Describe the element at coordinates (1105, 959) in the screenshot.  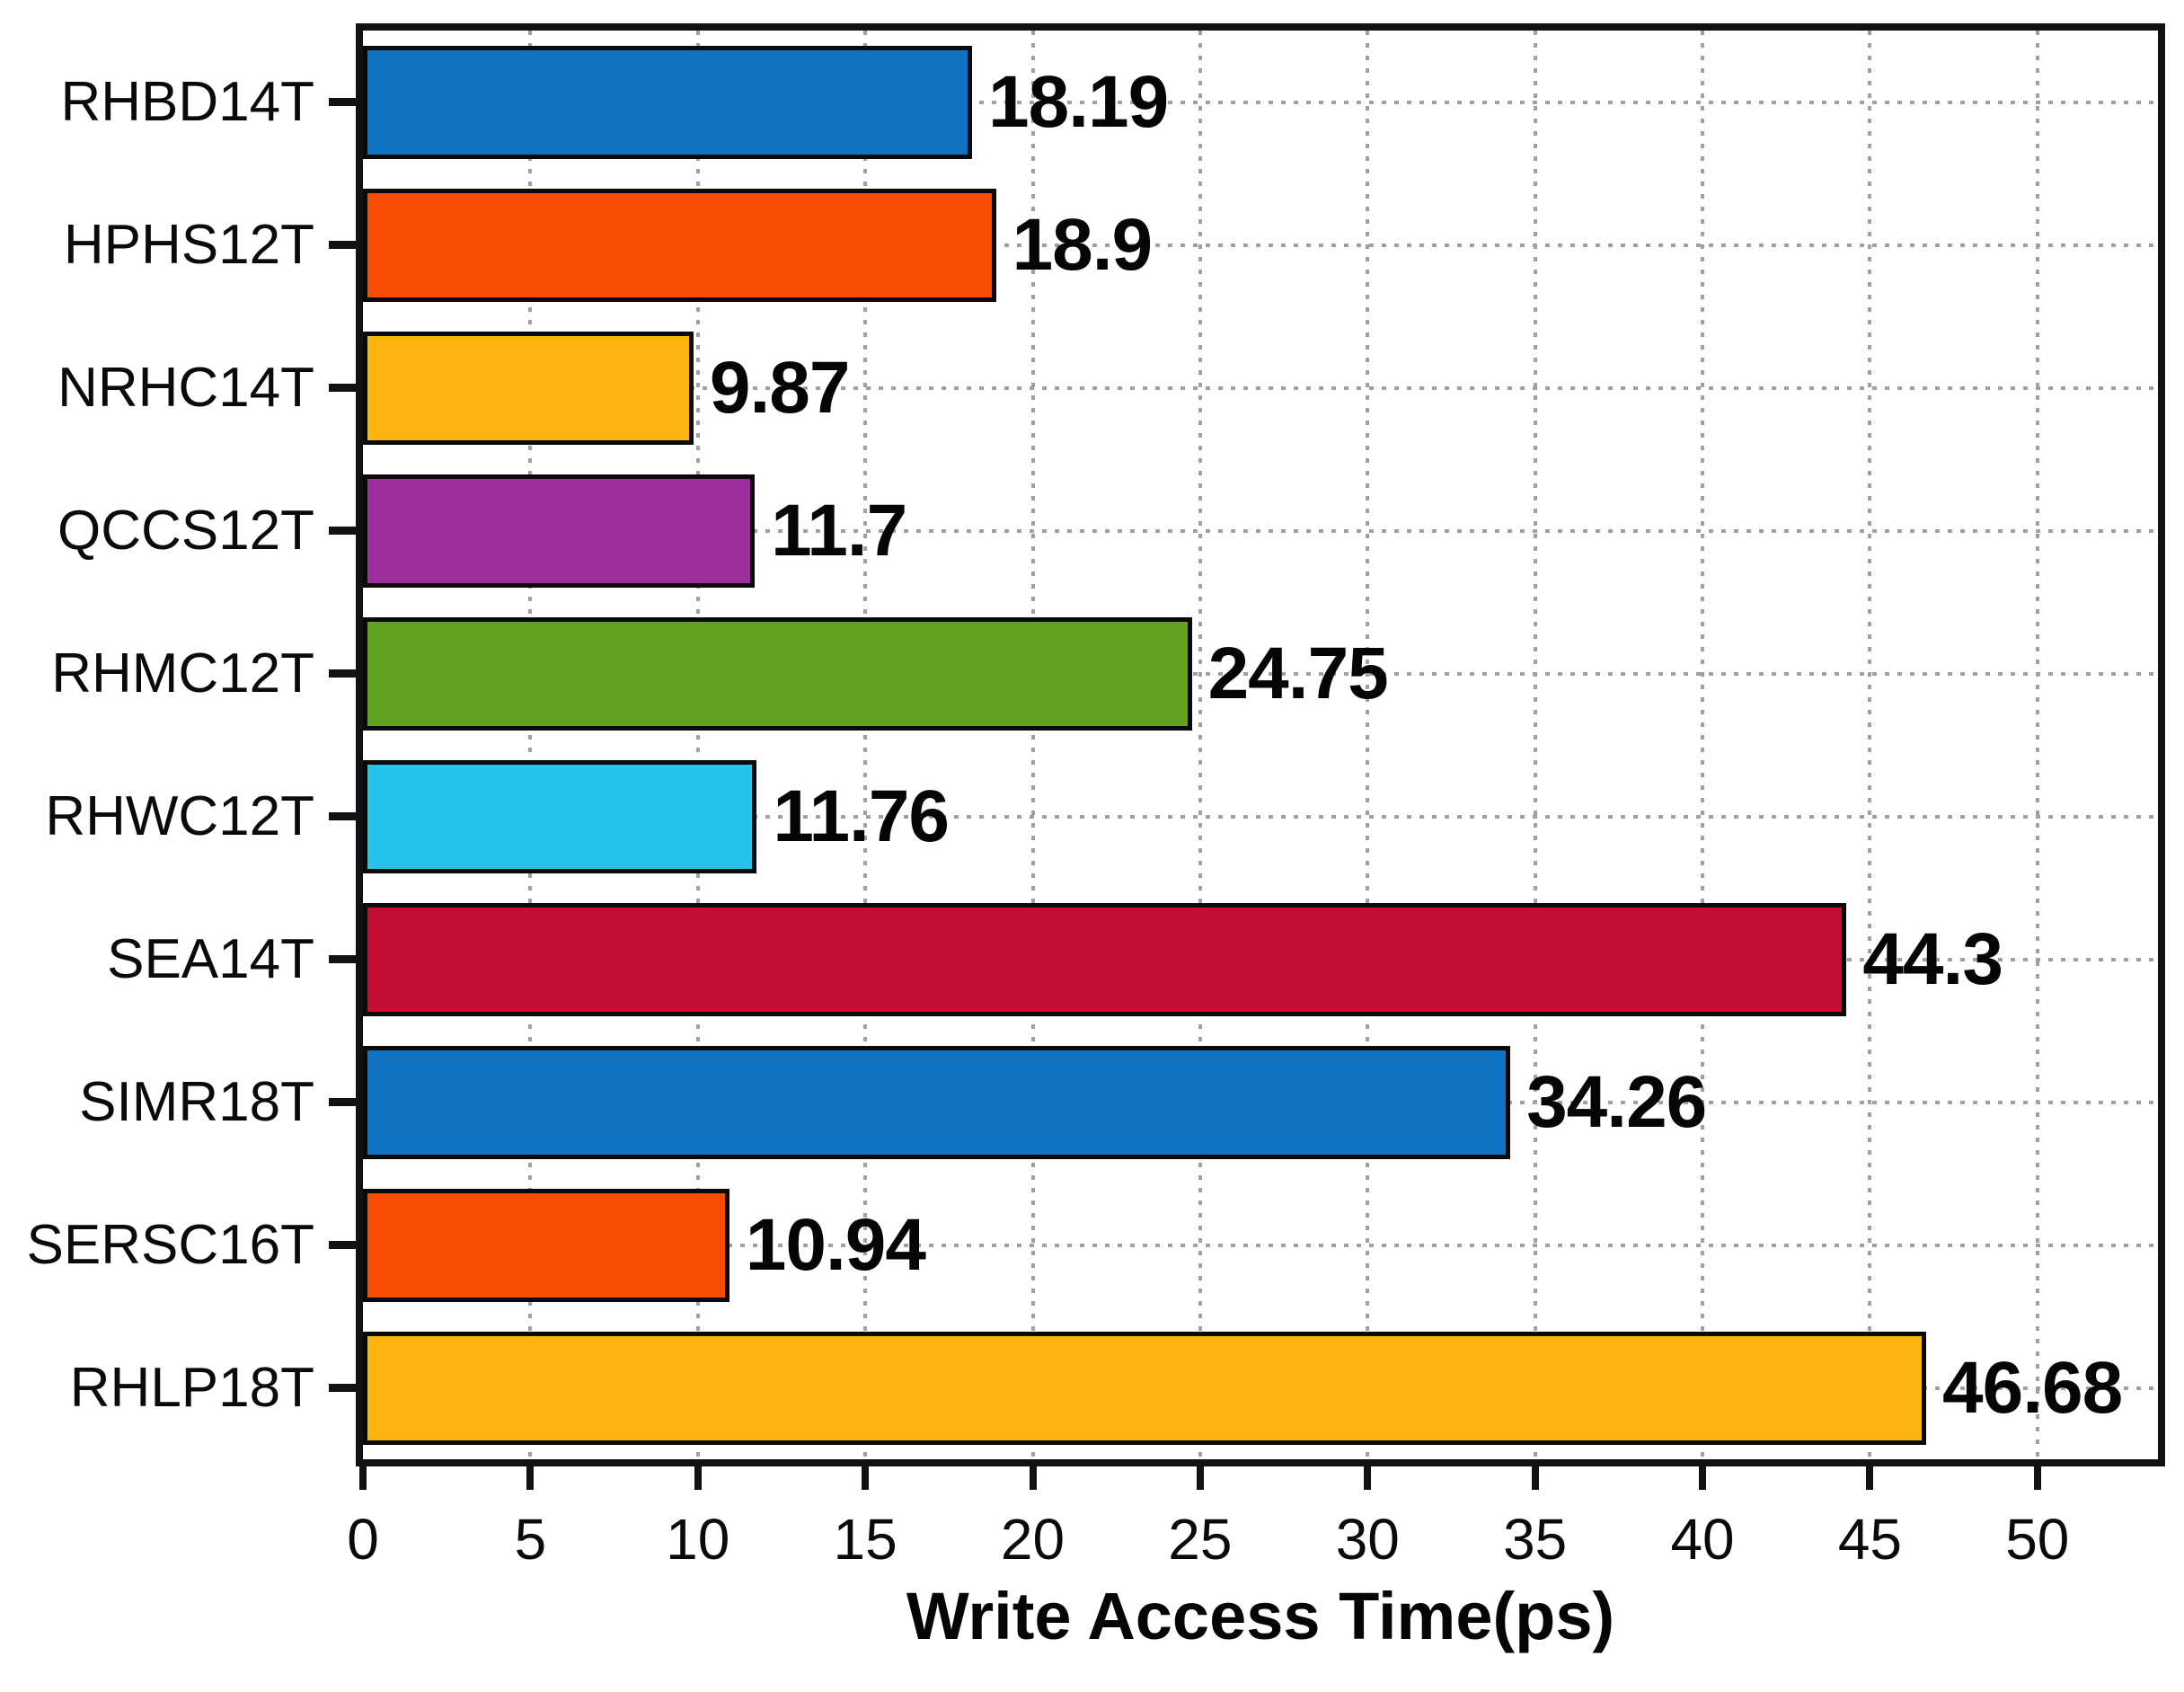
I see `bar-sea14t` at that location.